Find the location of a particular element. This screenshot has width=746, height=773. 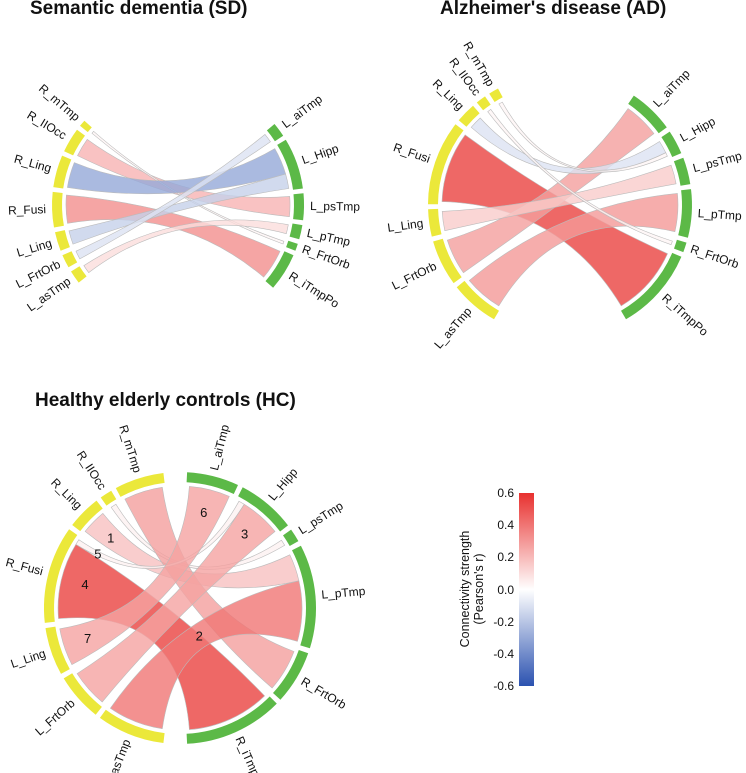

title-healthy-controls: Healthy elderly controls (HC) is located at coordinates (165, 400).